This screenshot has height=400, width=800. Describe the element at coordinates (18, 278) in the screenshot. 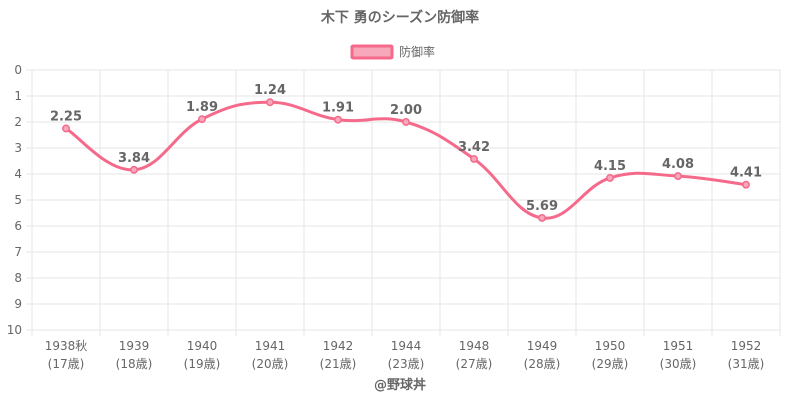

I see `y-tick-label: 8` at that location.